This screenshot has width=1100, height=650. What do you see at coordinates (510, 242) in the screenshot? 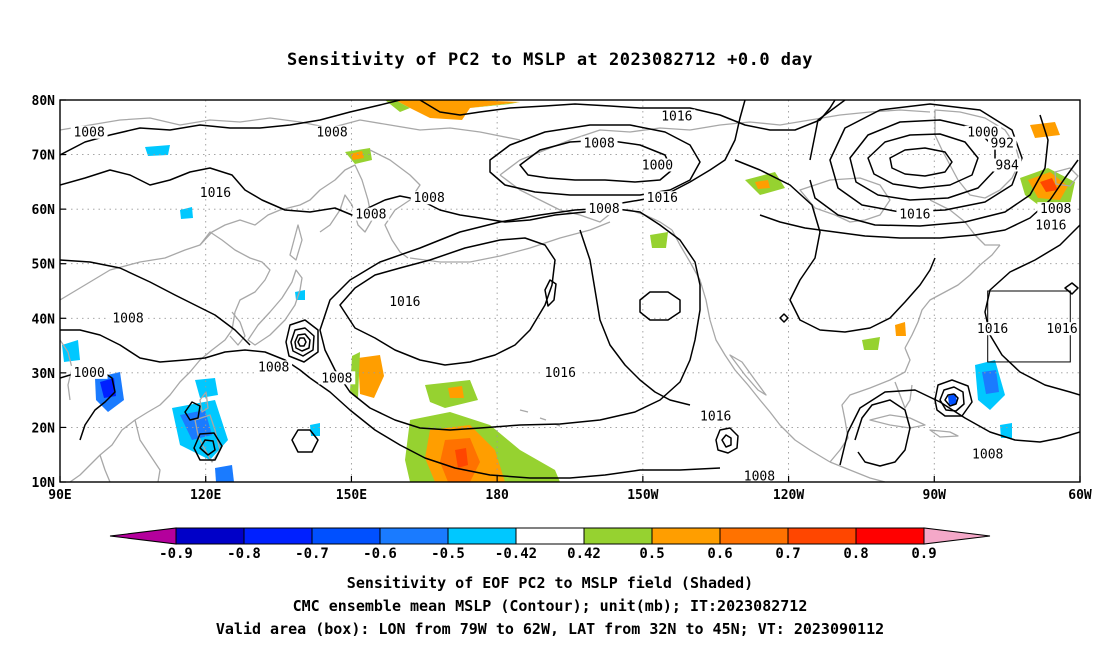
I see `coast-aleutians` at bounding box center [510, 242].